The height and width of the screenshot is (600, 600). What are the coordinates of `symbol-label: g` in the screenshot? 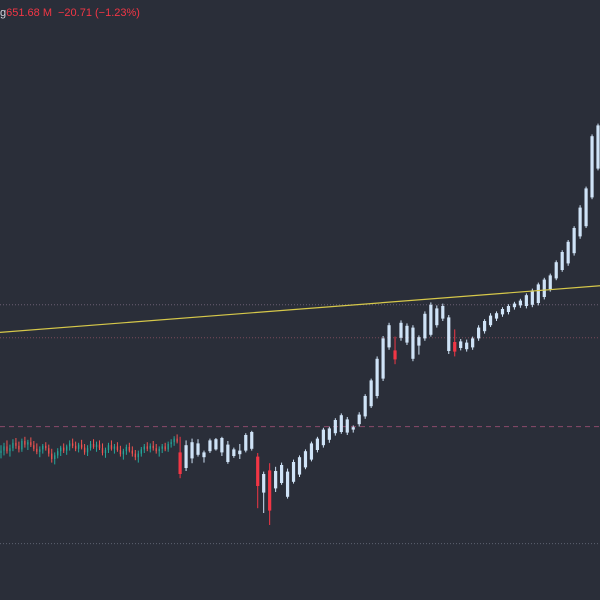 It's located at (3, 13).